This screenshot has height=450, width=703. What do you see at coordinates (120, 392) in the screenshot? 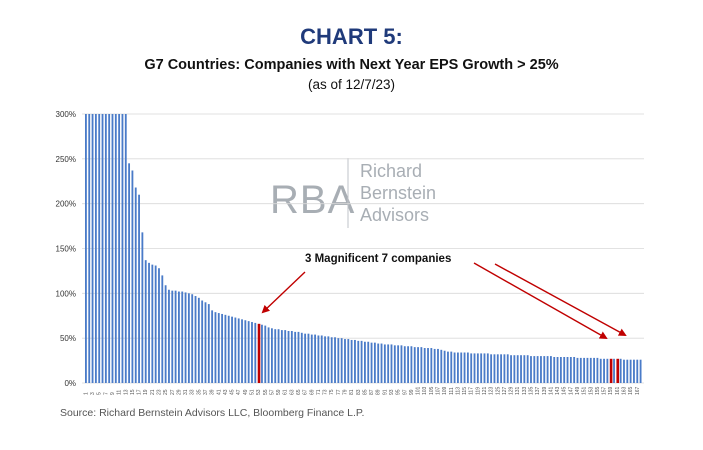
I see `x-tick-label: 11` at bounding box center [120, 392].